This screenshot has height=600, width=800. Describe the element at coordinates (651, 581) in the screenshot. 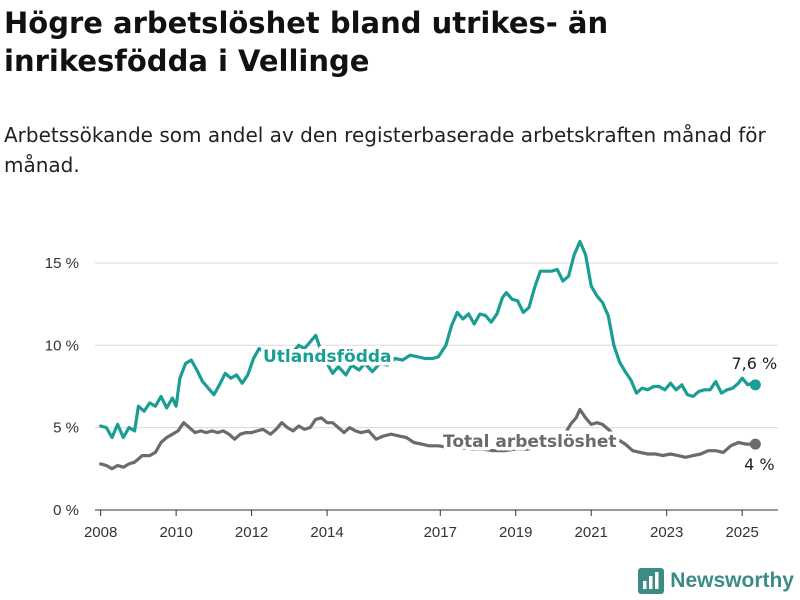

I see `bar-chart-icon` at that location.